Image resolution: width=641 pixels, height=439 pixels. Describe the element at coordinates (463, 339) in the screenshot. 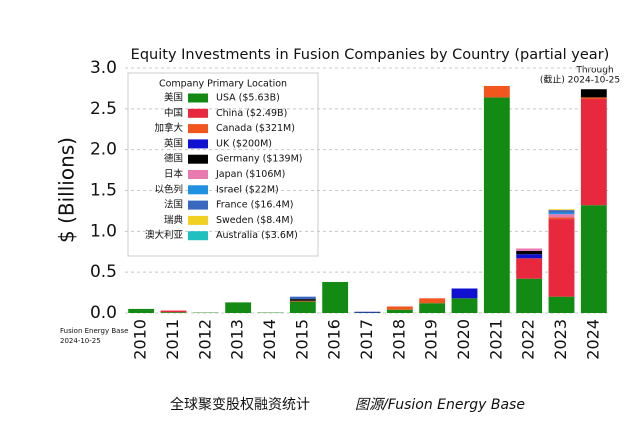

I see `x-tick-label: 2020` at that location.